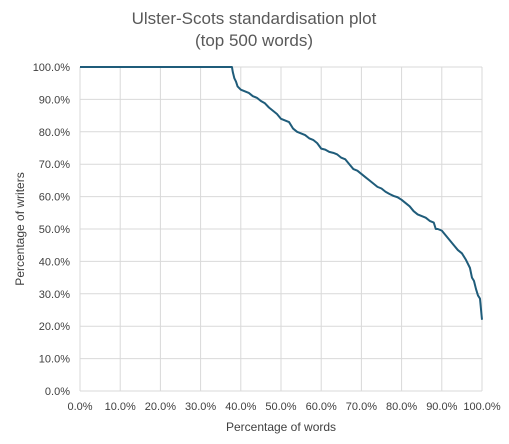 Image resolution: width=509 pixels, height=444 pixels. What do you see at coordinates (482, 407) in the screenshot?
I see `x-tick-label: 100.0%` at bounding box center [482, 407].